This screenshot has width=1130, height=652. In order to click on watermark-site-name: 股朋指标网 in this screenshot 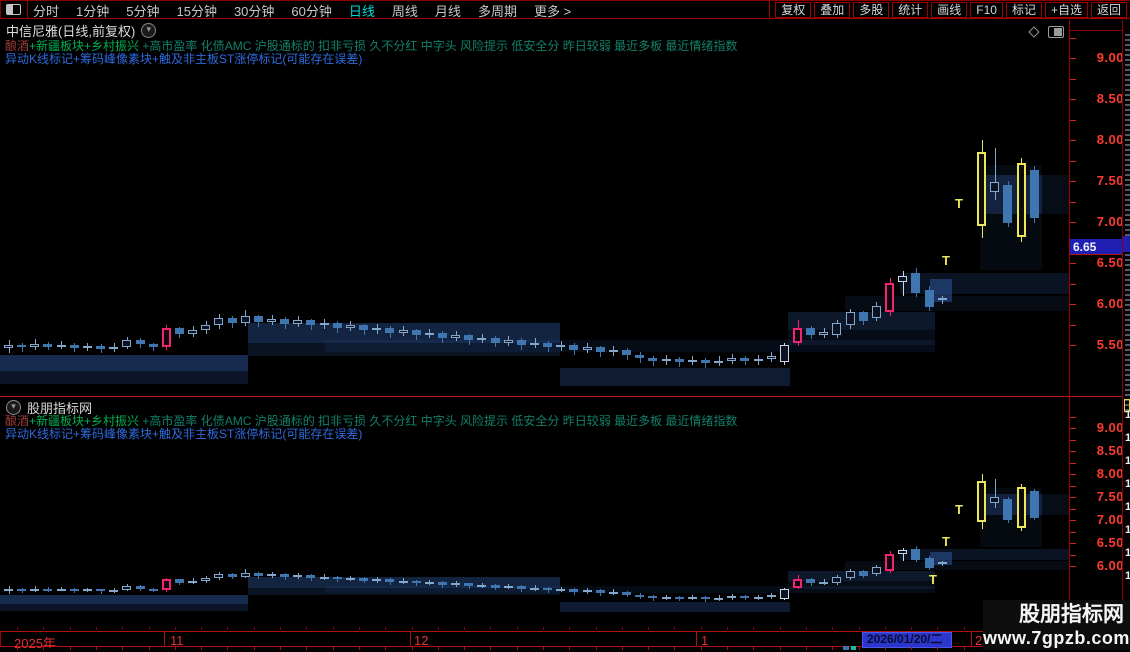, I will do `click(1071, 614)`.